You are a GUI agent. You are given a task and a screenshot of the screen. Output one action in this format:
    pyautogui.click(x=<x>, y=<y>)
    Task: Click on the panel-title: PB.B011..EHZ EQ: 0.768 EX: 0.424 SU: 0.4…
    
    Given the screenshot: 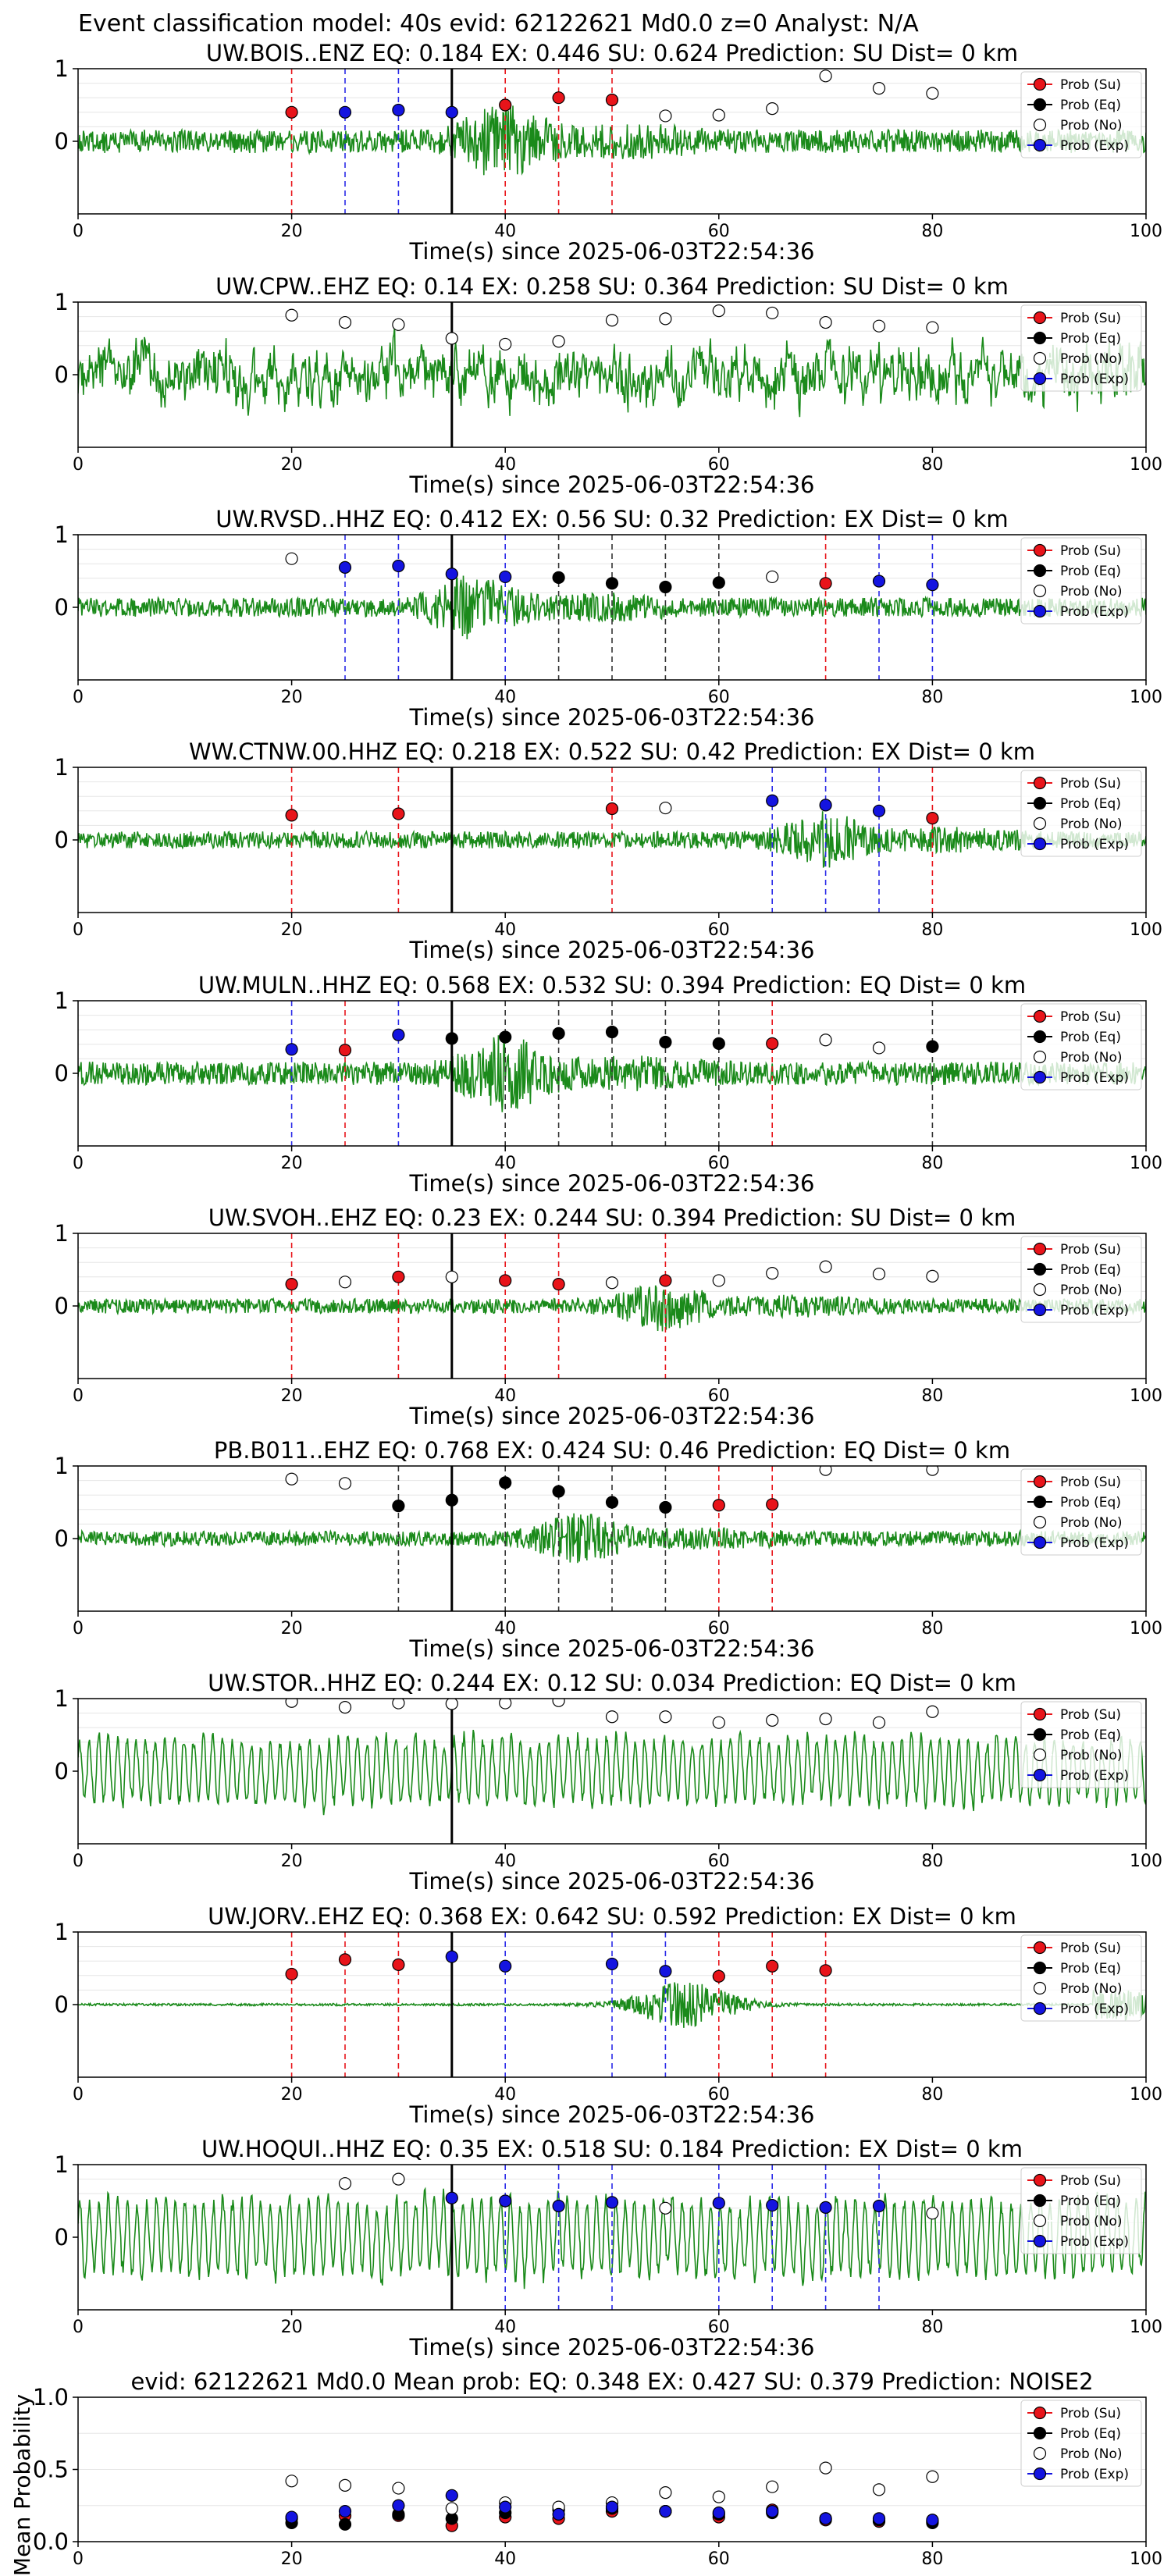 What is the action you would take?
    pyautogui.click(x=612, y=1450)
    